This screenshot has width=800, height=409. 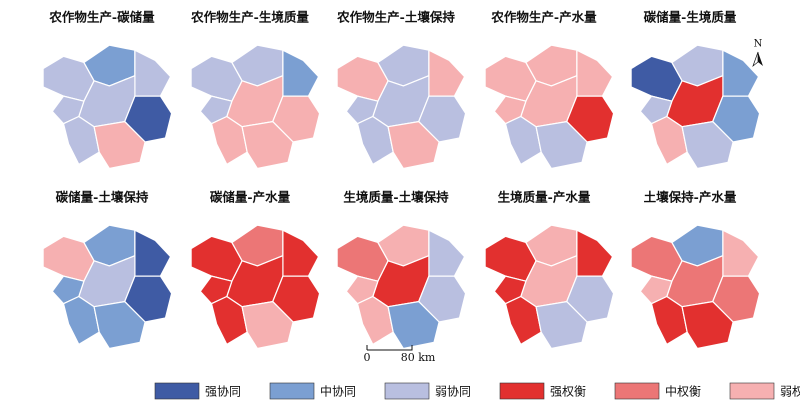 I want to click on map-title: 农作物生产-生境质量, so click(x=249, y=17).